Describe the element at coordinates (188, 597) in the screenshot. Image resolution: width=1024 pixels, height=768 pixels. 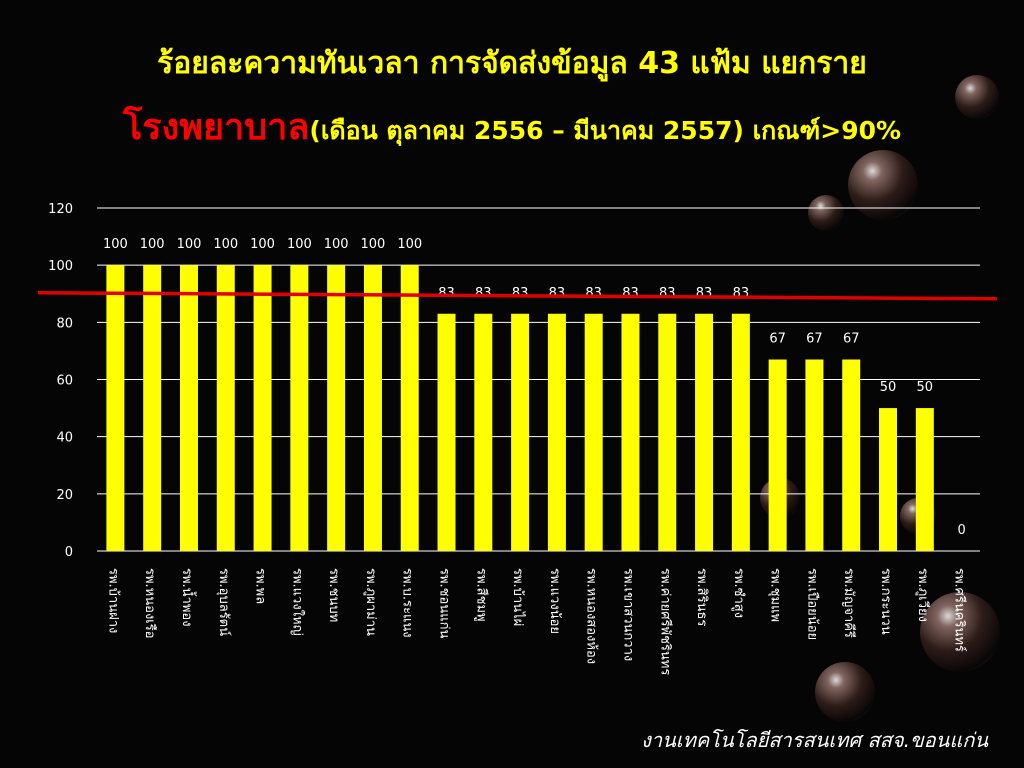
I see `x-tick-label: รพ.น้ำพอง` at that location.